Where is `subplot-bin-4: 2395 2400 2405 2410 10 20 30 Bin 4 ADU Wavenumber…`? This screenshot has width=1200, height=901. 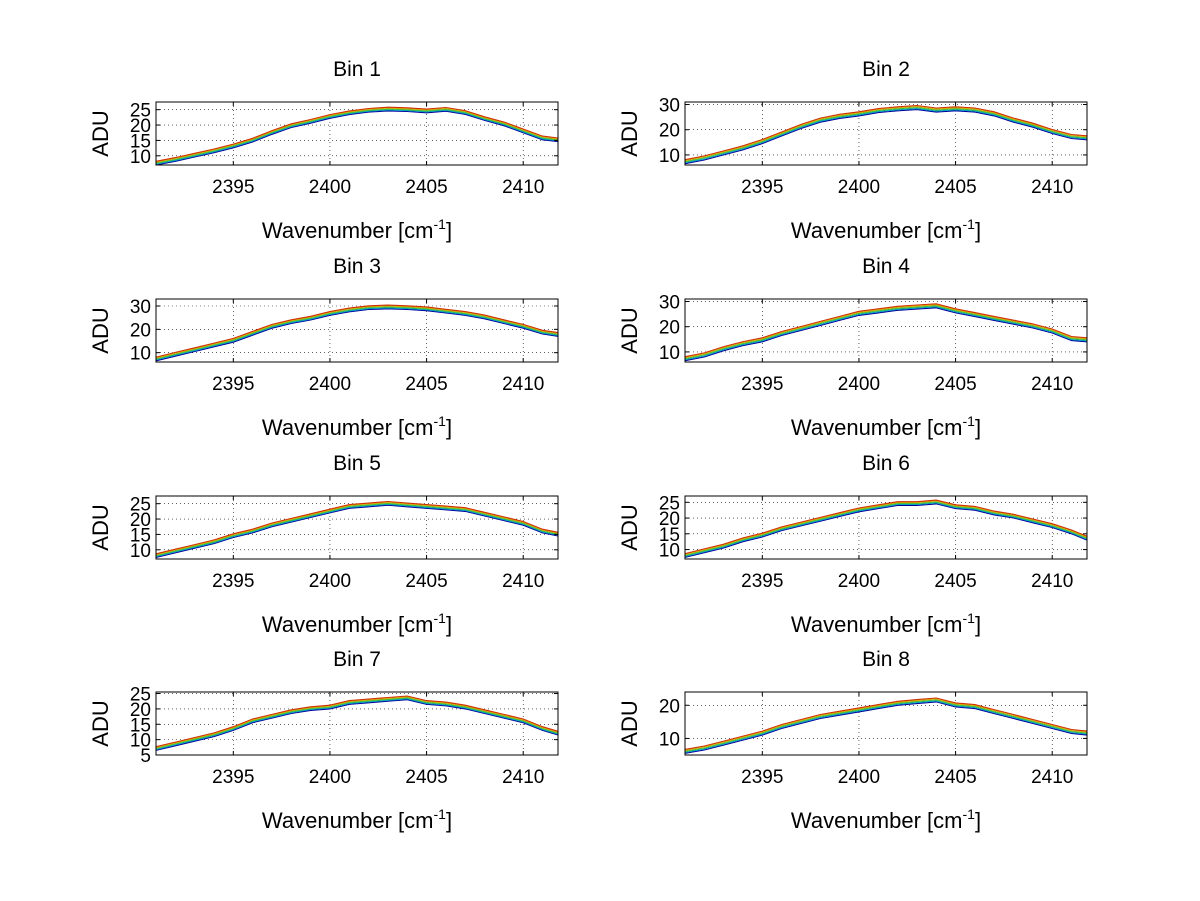 subplot-bin-4: 2395 2400 2405 2410 10 20 30 Bin 4 ADU Wavenumber… is located at coordinates (852, 347).